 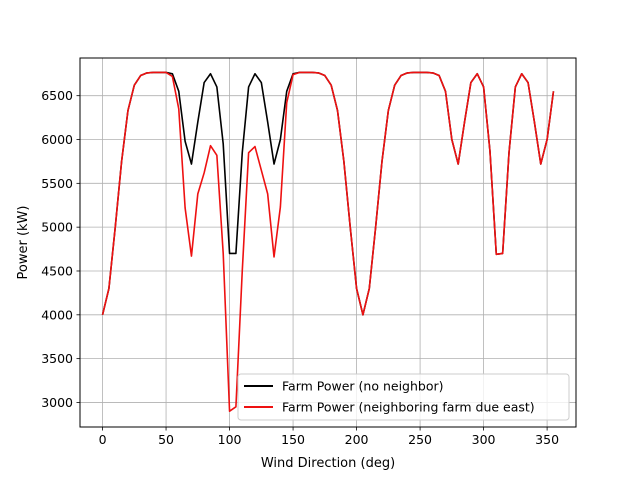 What do you see at coordinates (357, 439) in the screenshot?
I see `x-tick-label: 200` at bounding box center [357, 439].